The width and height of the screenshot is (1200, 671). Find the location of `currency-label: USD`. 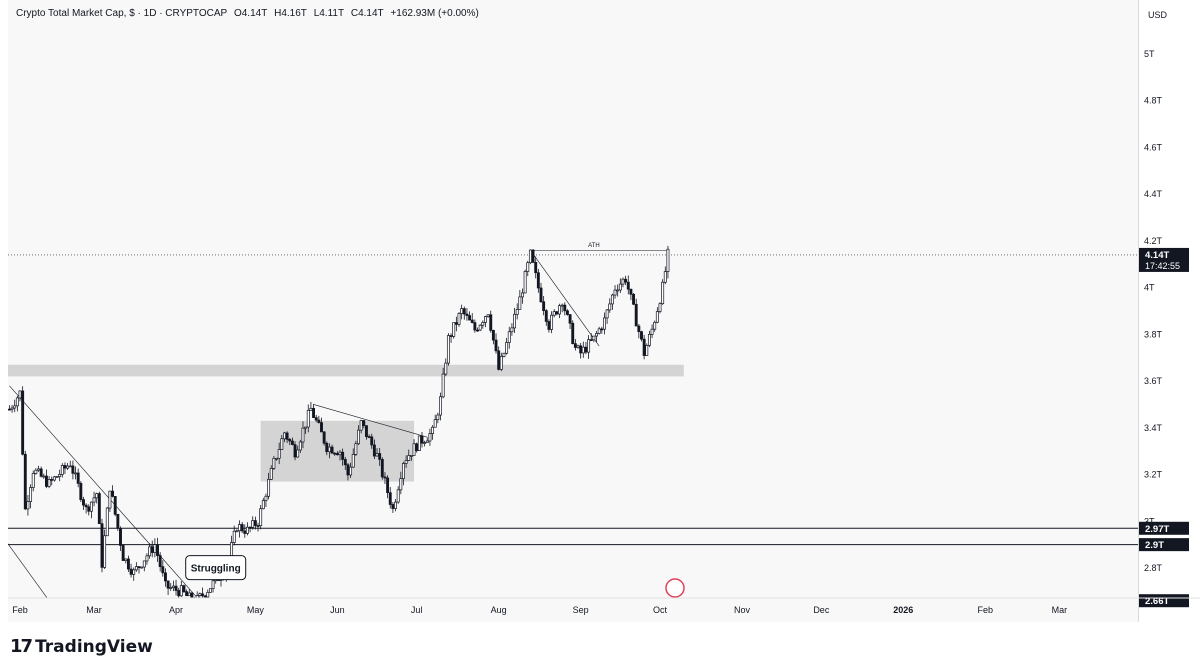

currency-label: USD is located at coordinates (1158, 15).